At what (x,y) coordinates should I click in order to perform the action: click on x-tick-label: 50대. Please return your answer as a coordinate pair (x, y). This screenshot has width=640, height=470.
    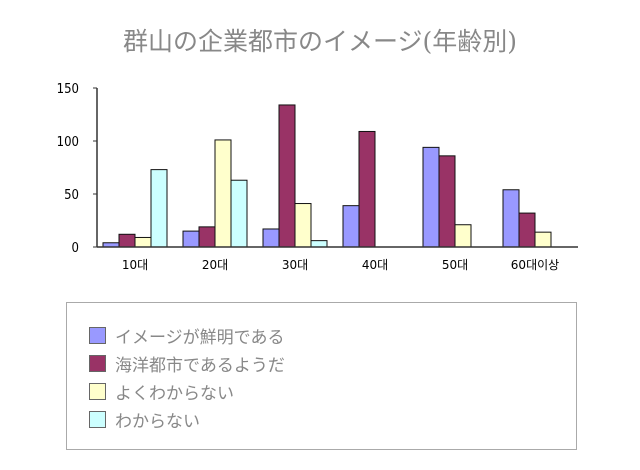
    Looking at the image, I should click on (455, 265).